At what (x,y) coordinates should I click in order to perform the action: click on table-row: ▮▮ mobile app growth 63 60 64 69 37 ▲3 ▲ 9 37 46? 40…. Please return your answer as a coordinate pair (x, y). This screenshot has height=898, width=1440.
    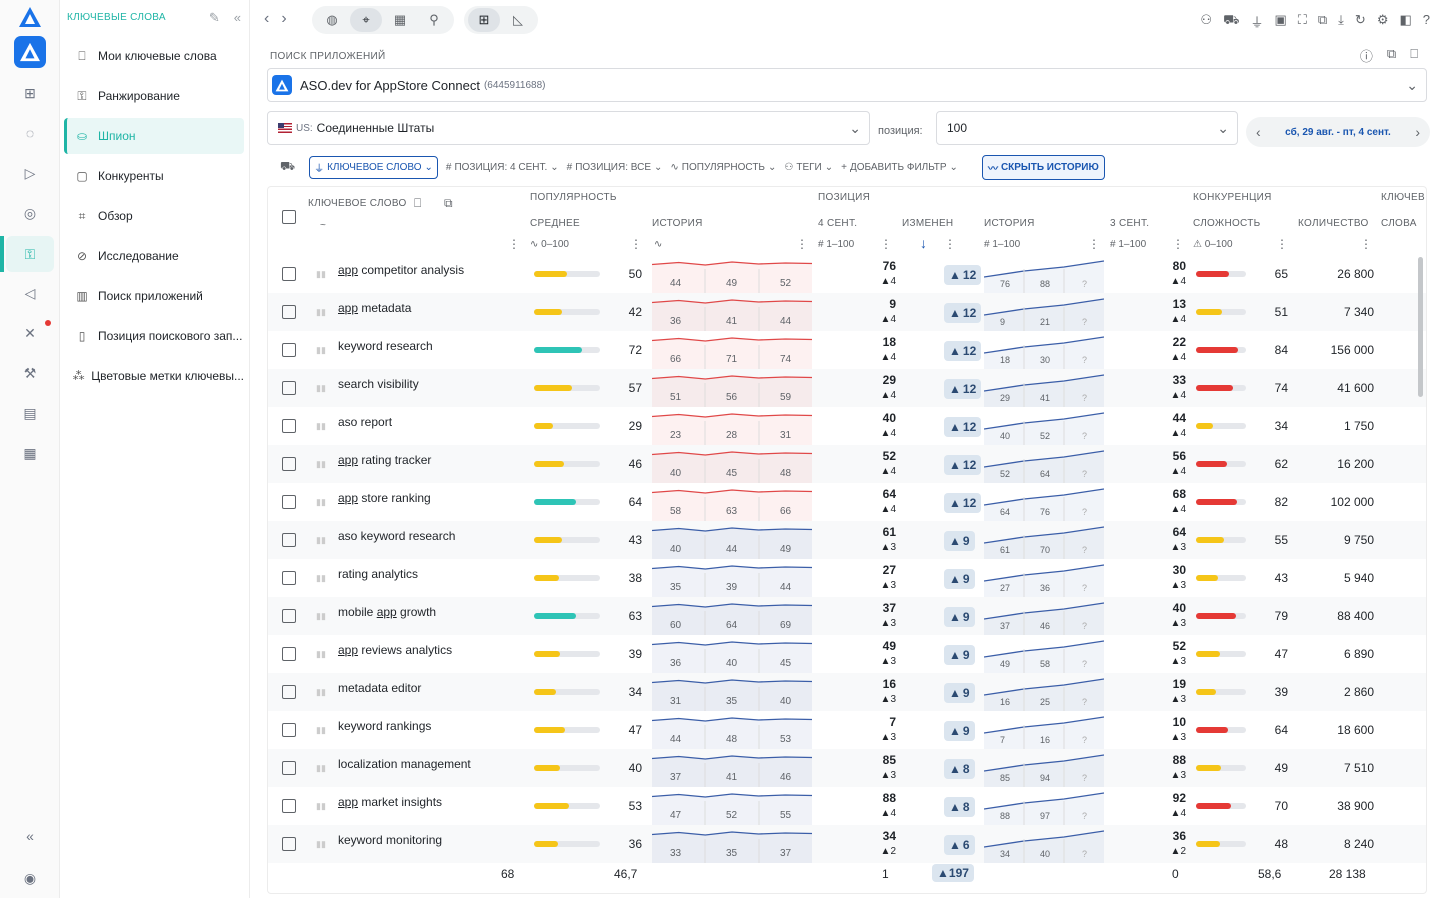
    Looking at the image, I should click on (847, 616).